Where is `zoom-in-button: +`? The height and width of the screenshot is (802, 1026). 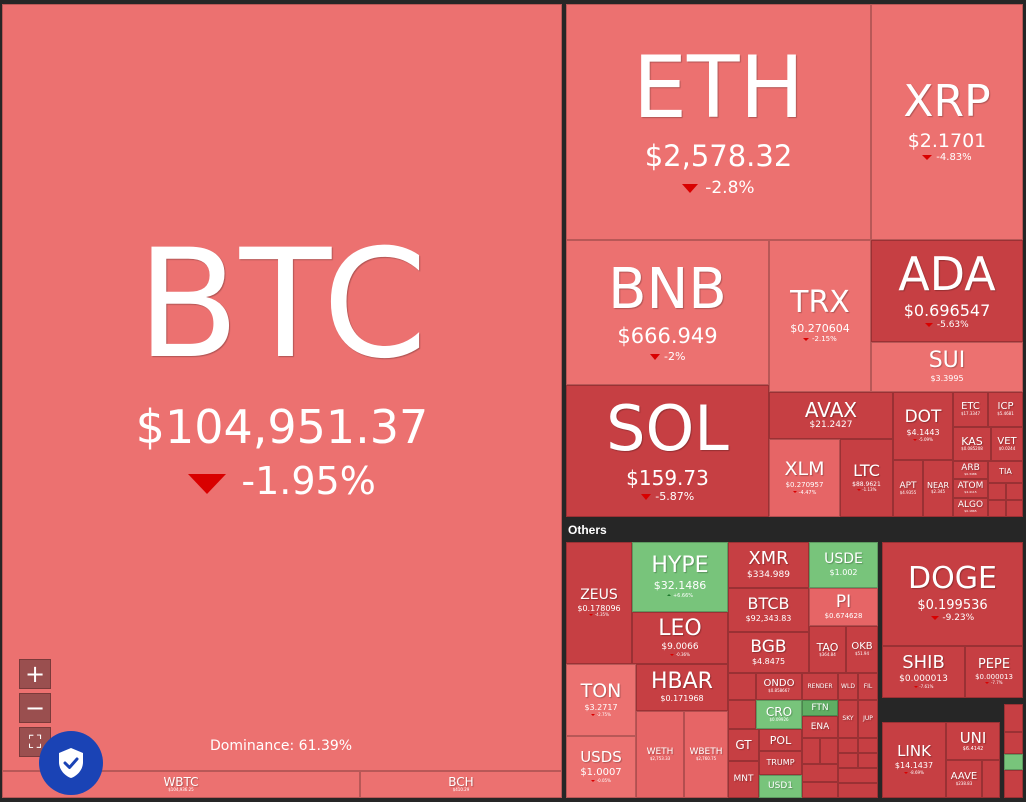
zoom-in-button: + is located at coordinates (35, 674).